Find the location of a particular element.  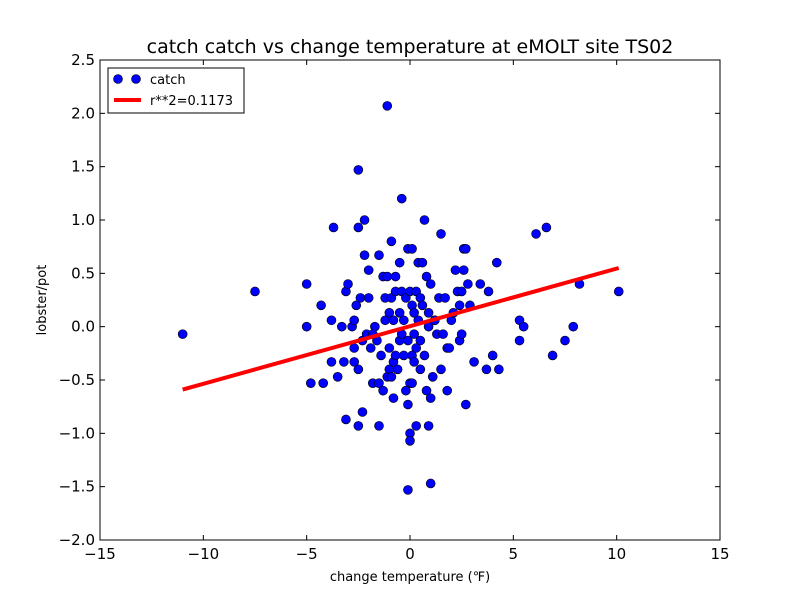

legend-label-fit: r**2=0.1173 is located at coordinates (191, 101).